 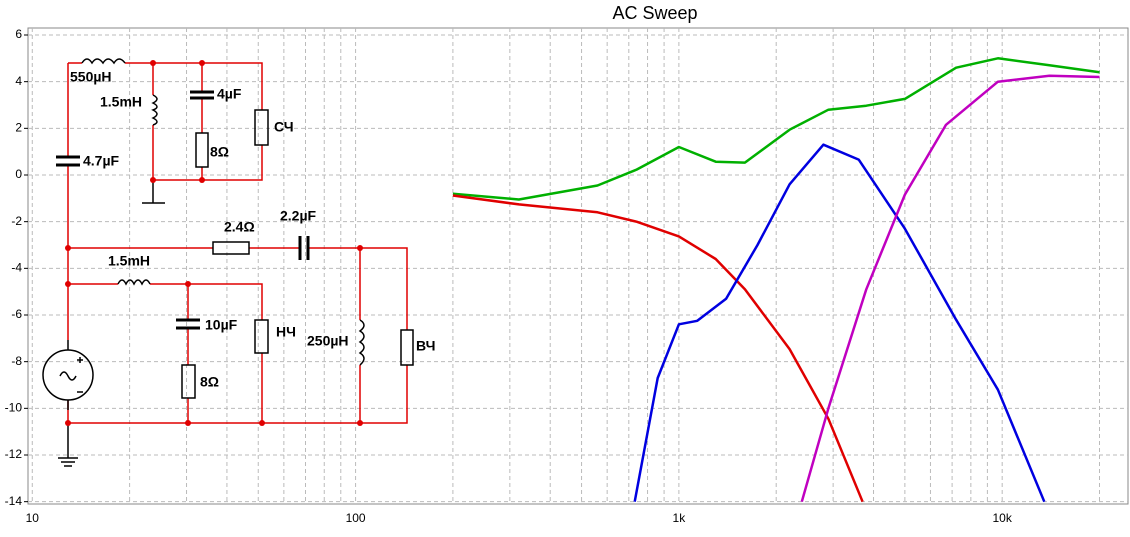 What do you see at coordinates (33, 518) in the screenshot?
I see `x-tick-label: 10` at bounding box center [33, 518].